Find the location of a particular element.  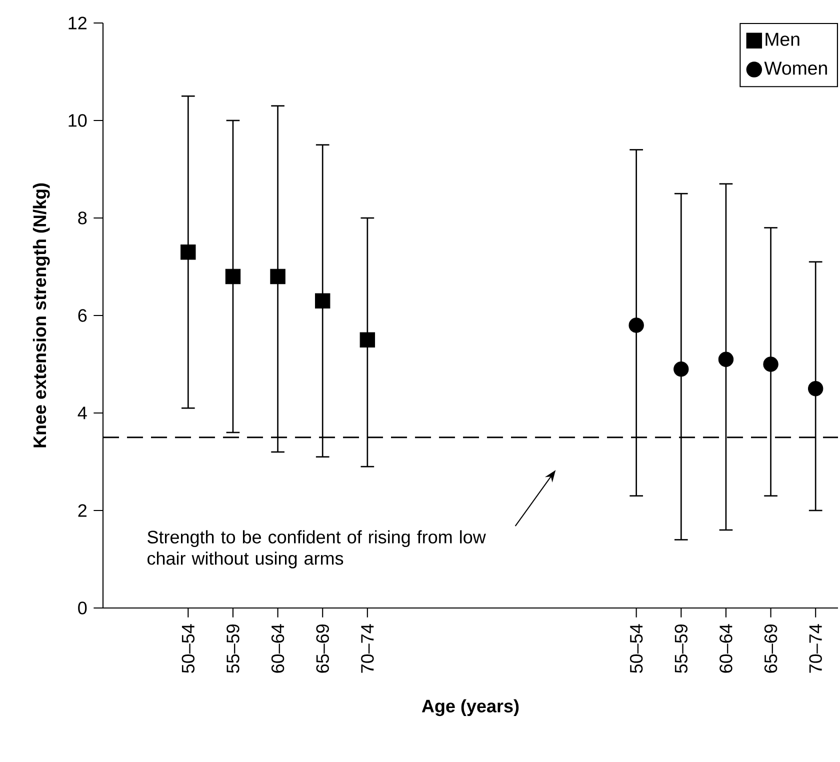

y-tick-label: 0 is located at coordinates (82, 608).